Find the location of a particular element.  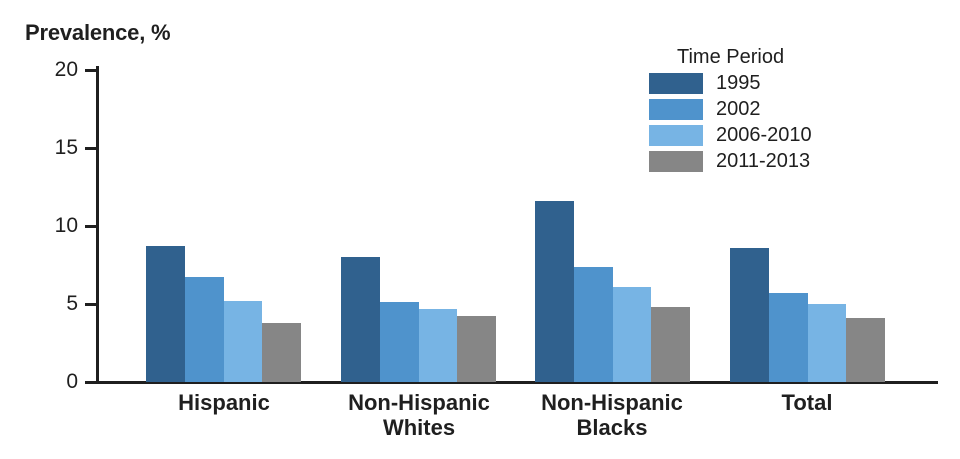

legend-label-2011-2013: 2011-2013 is located at coordinates (763, 161).